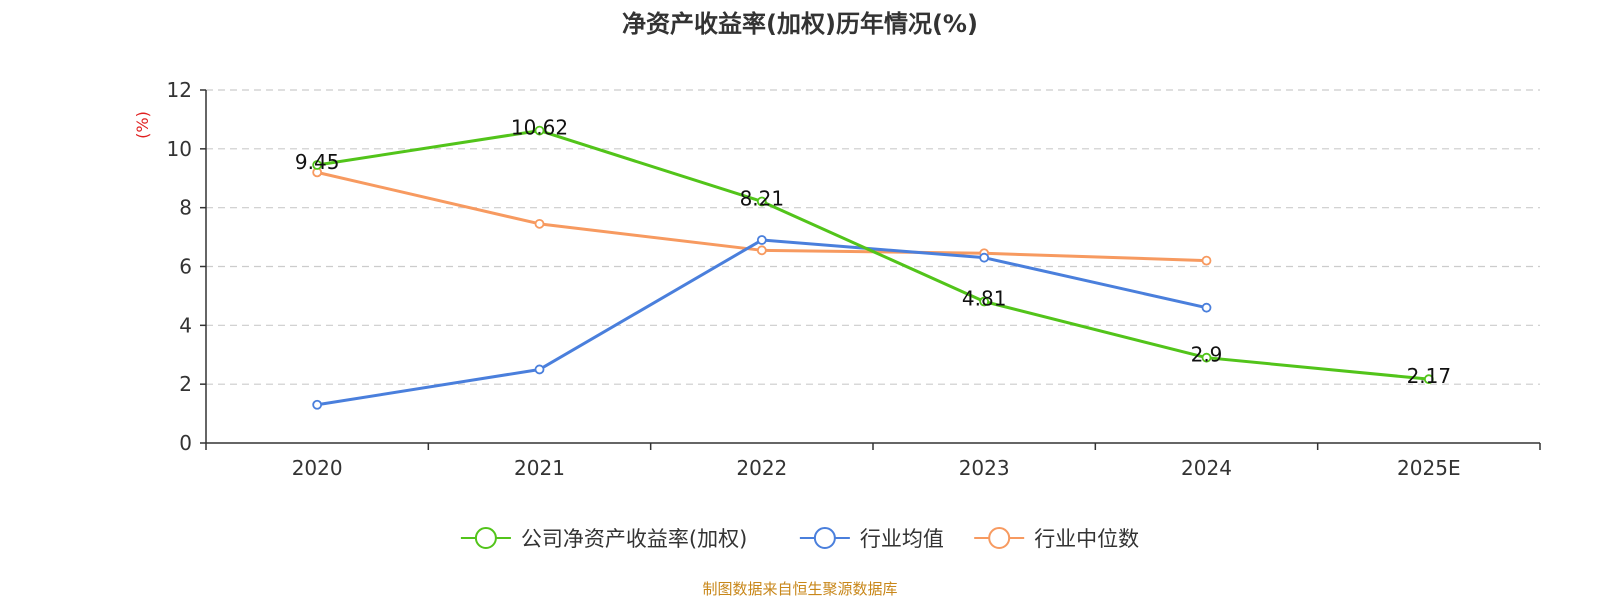 This screenshot has height=600, width=1600. I want to click on chart-title: 净资产收益率(加权)历年情况(%), so click(800, 24).